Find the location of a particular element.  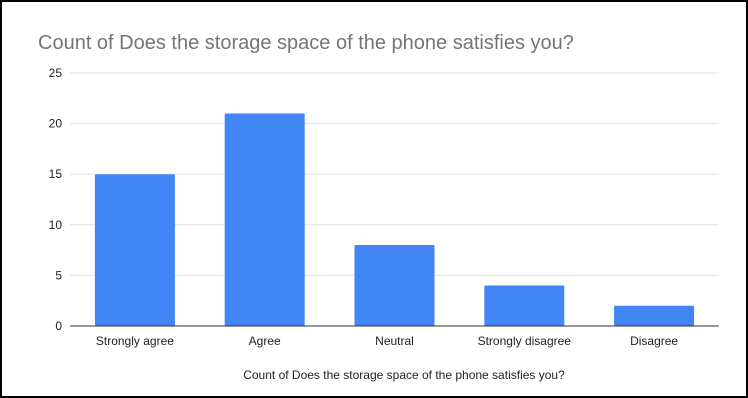

y-tick-label-0: 0 is located at coordinates (58, 326).